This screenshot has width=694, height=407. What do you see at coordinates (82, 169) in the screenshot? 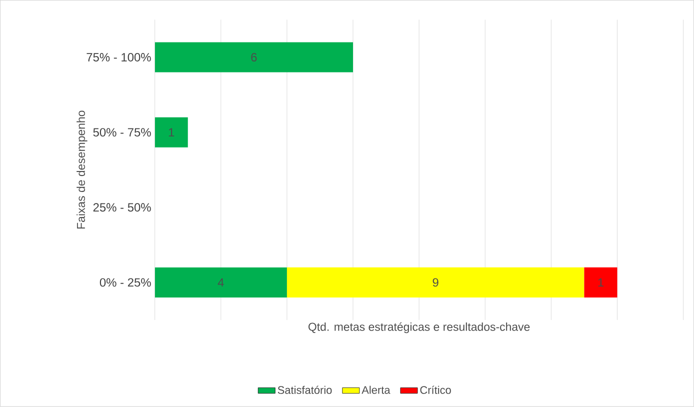
I see `y-axis-title: Faixas de desempenho` at bounding box center [82, 169].